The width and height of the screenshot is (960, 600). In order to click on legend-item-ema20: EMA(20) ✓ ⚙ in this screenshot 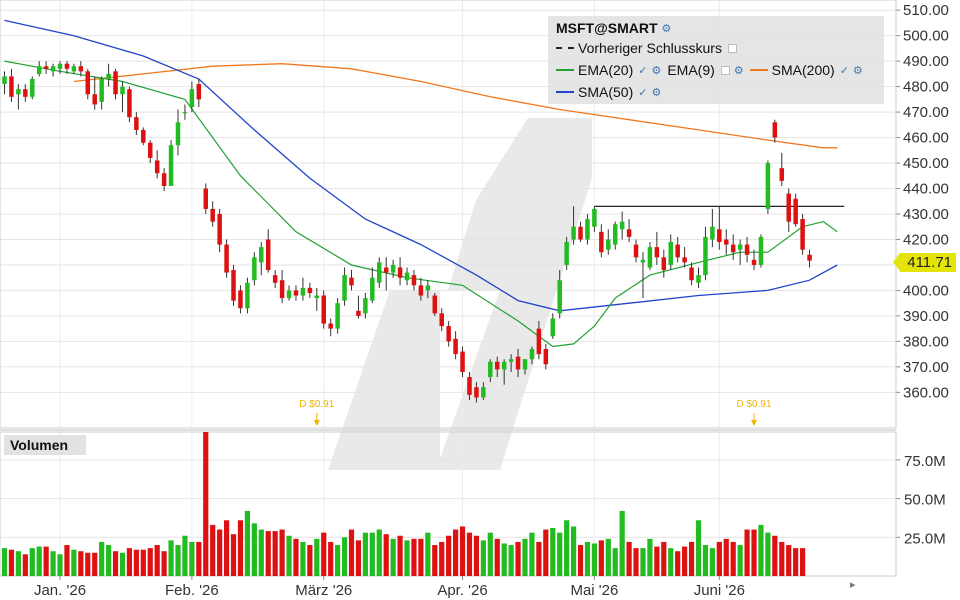, I will do `click(608, 70)`.